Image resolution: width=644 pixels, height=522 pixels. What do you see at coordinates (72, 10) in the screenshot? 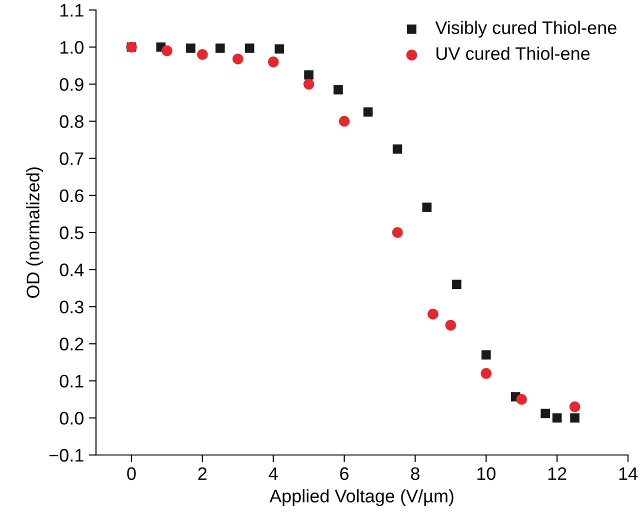
I see `y-tick-label: 1.1` at bounding box center [72, 10].